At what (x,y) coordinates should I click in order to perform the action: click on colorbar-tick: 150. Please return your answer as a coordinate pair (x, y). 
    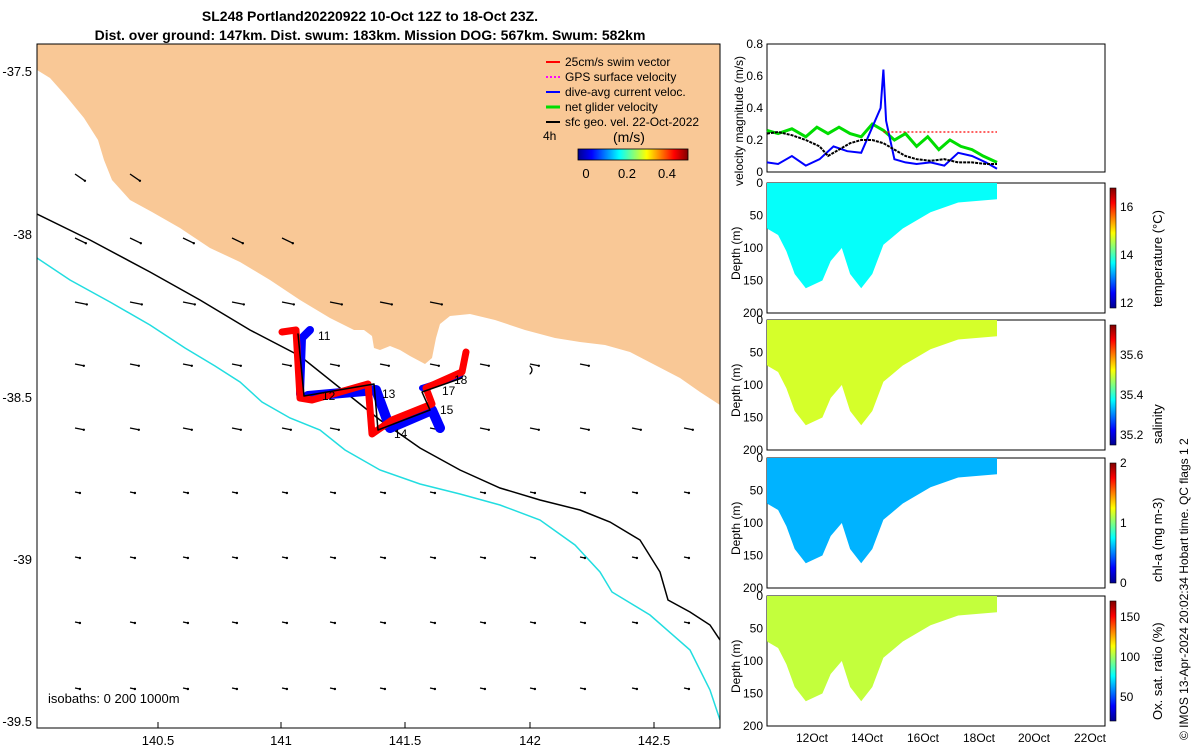
    Looking at the image, I should click on (1130, 617).